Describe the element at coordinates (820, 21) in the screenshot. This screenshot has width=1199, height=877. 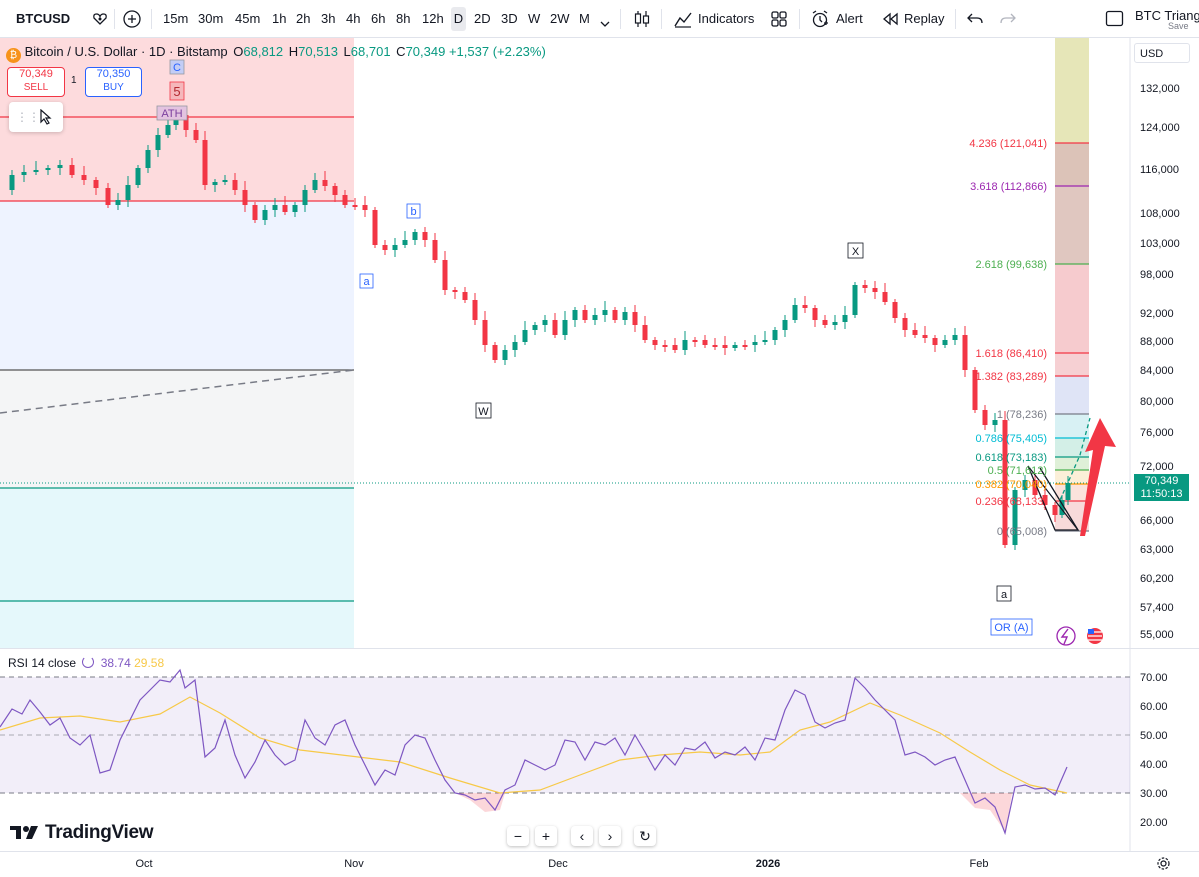
I see `alarm-clock-icon` at that location.